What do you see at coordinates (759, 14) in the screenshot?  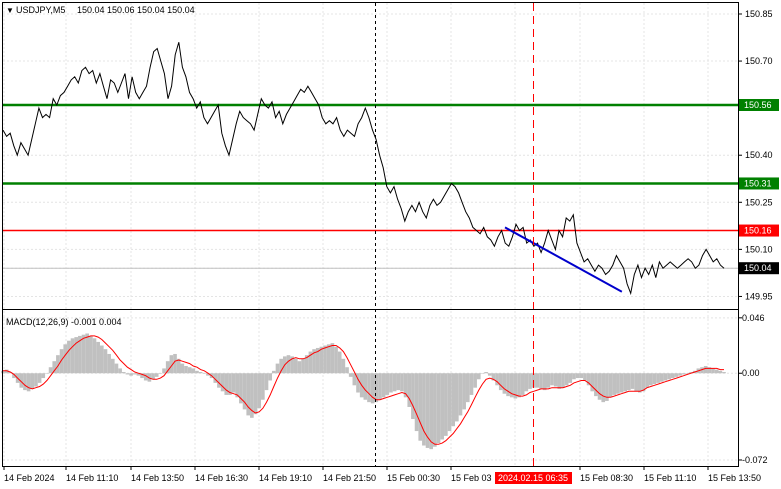 I see `price-tick-label: 150.85` at bounding box center [759, 14].